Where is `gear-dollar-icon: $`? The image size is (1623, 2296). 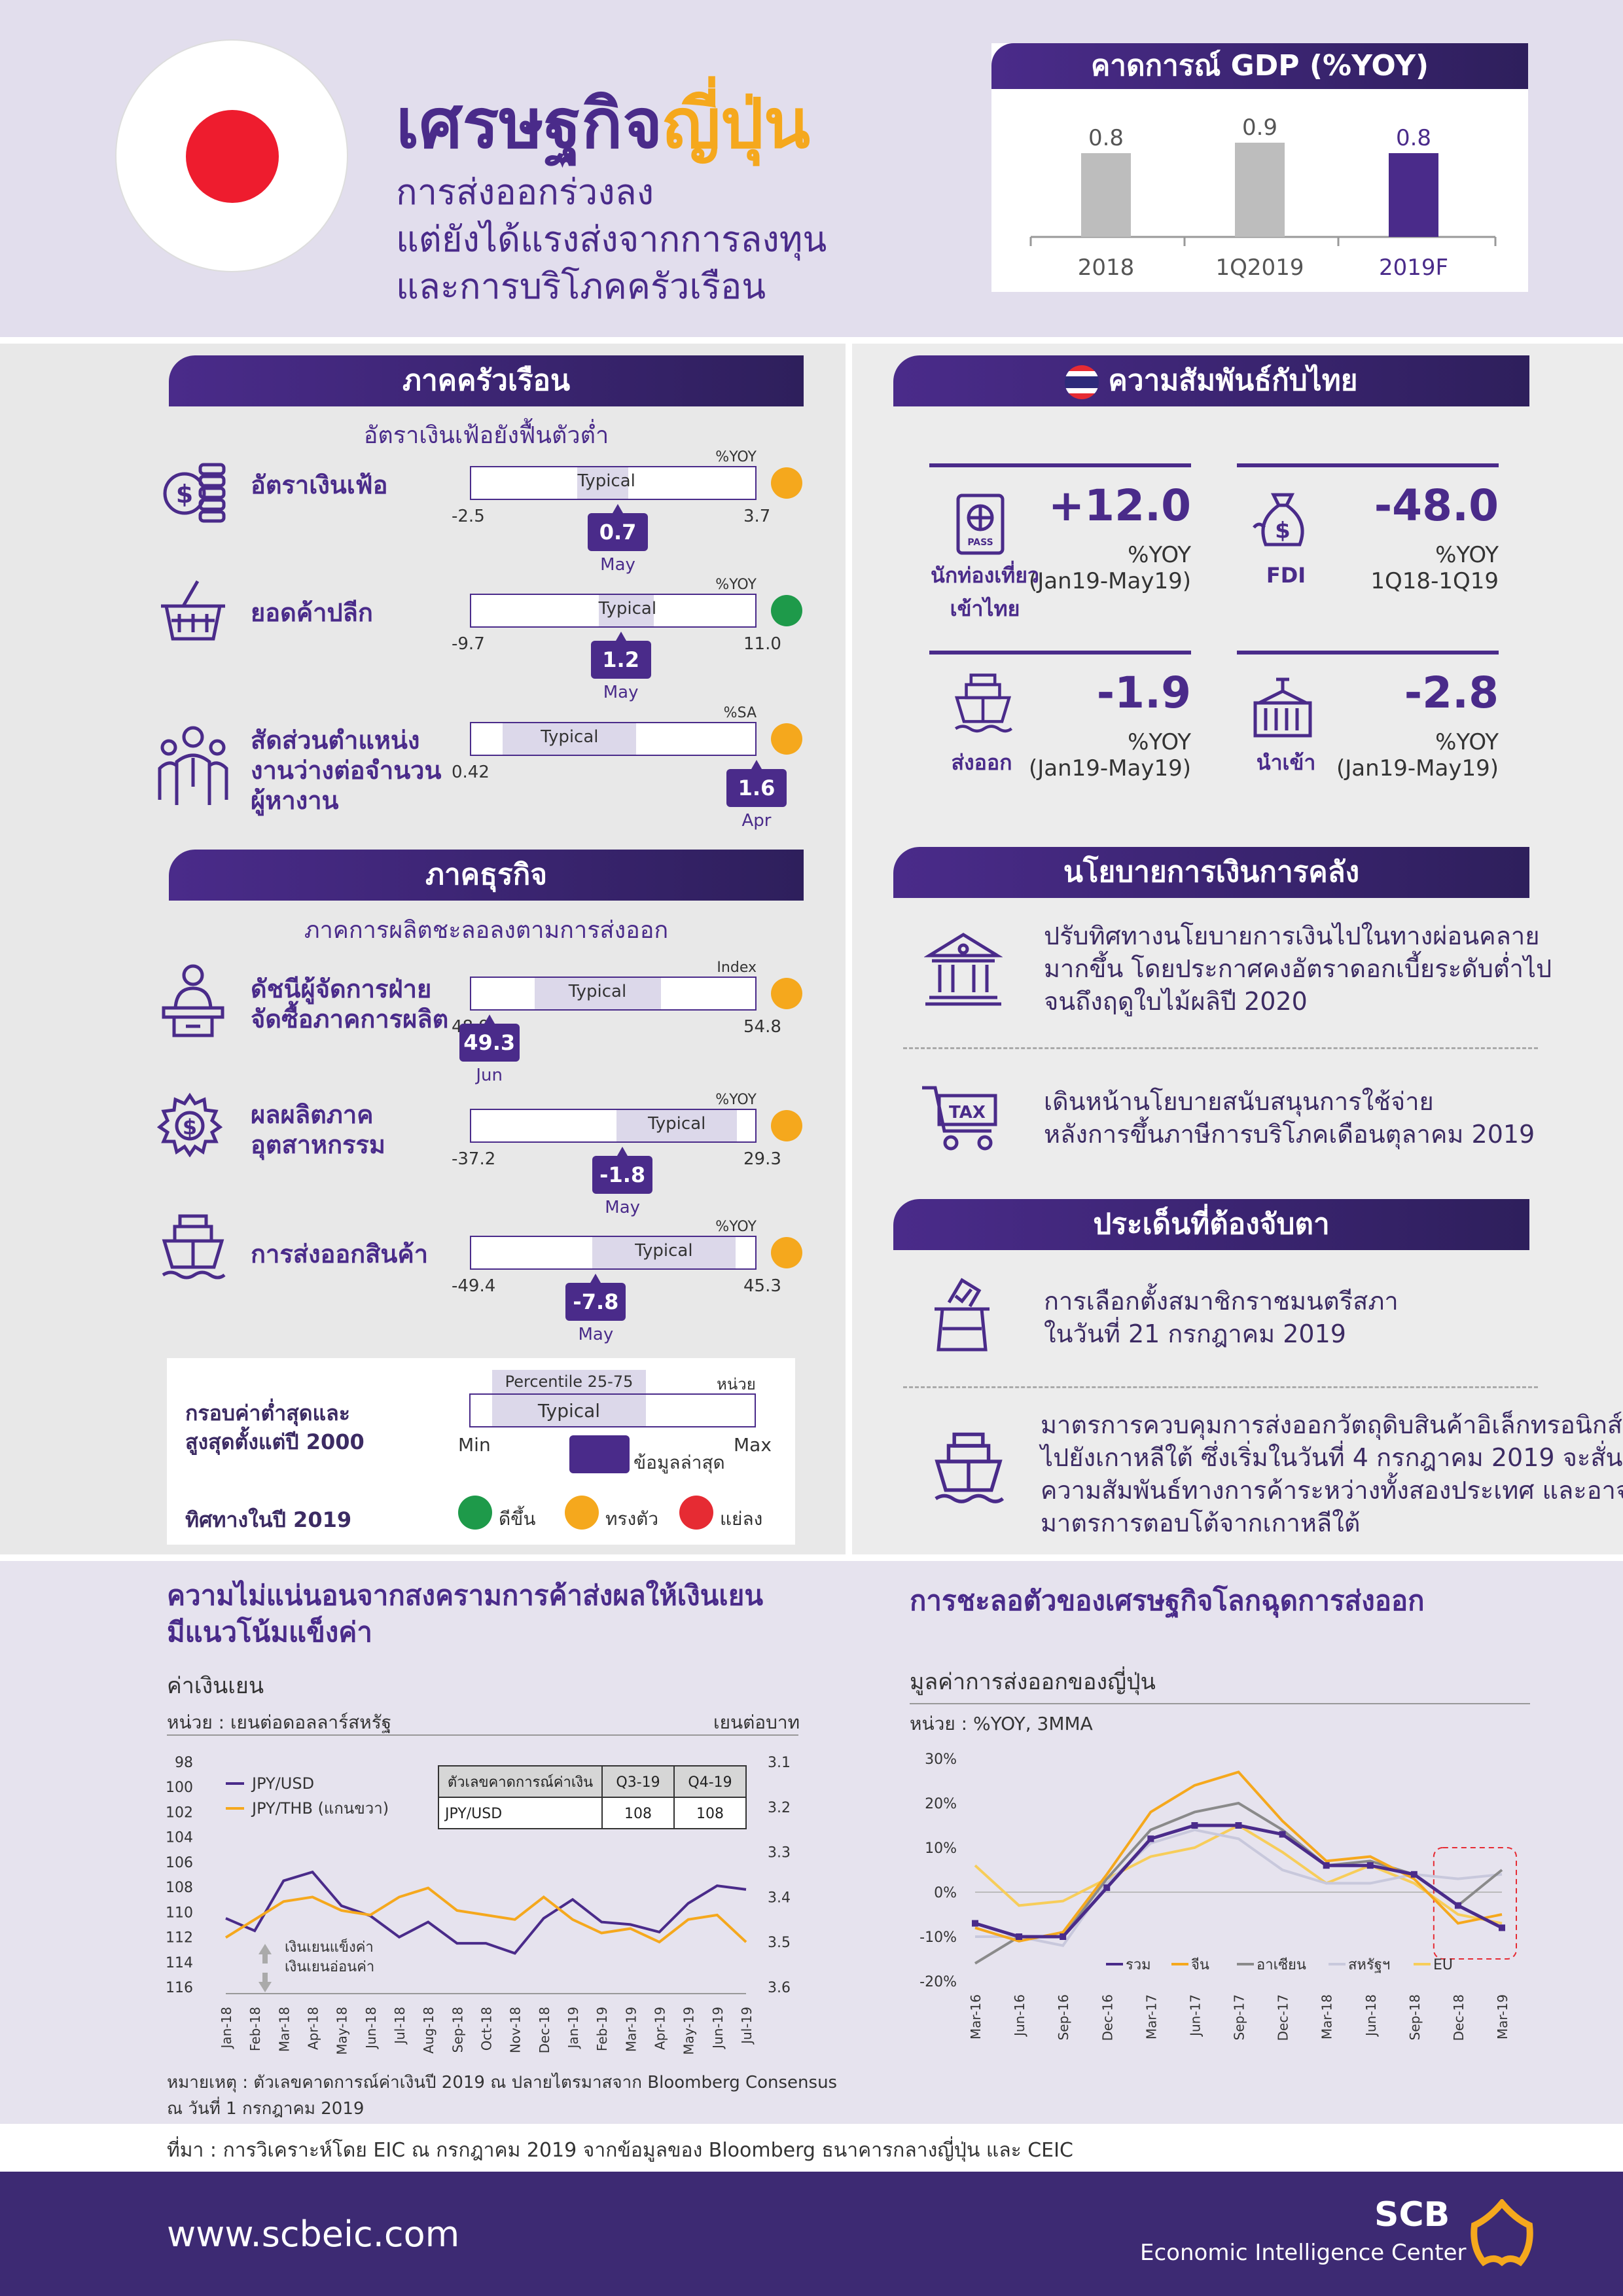
gear-dollar-icon: $ is located at coordinates (190, 1124).